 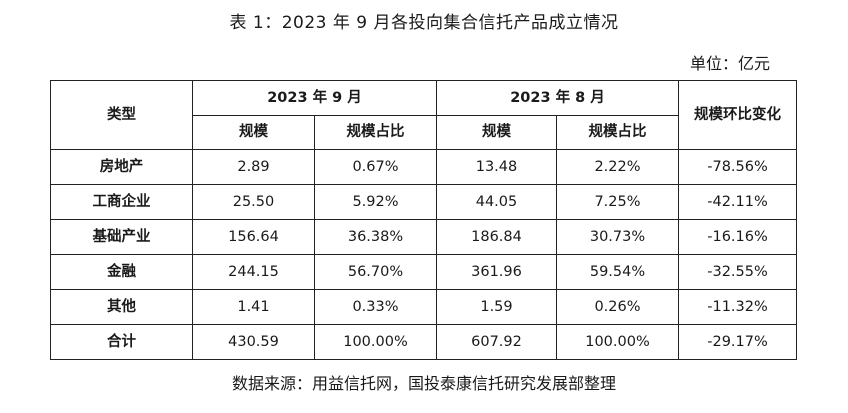 What do you see at coordinates (737, 342) in the screenshot?
I see `cell-change: -29.17%` at bounding box center [737, 342].